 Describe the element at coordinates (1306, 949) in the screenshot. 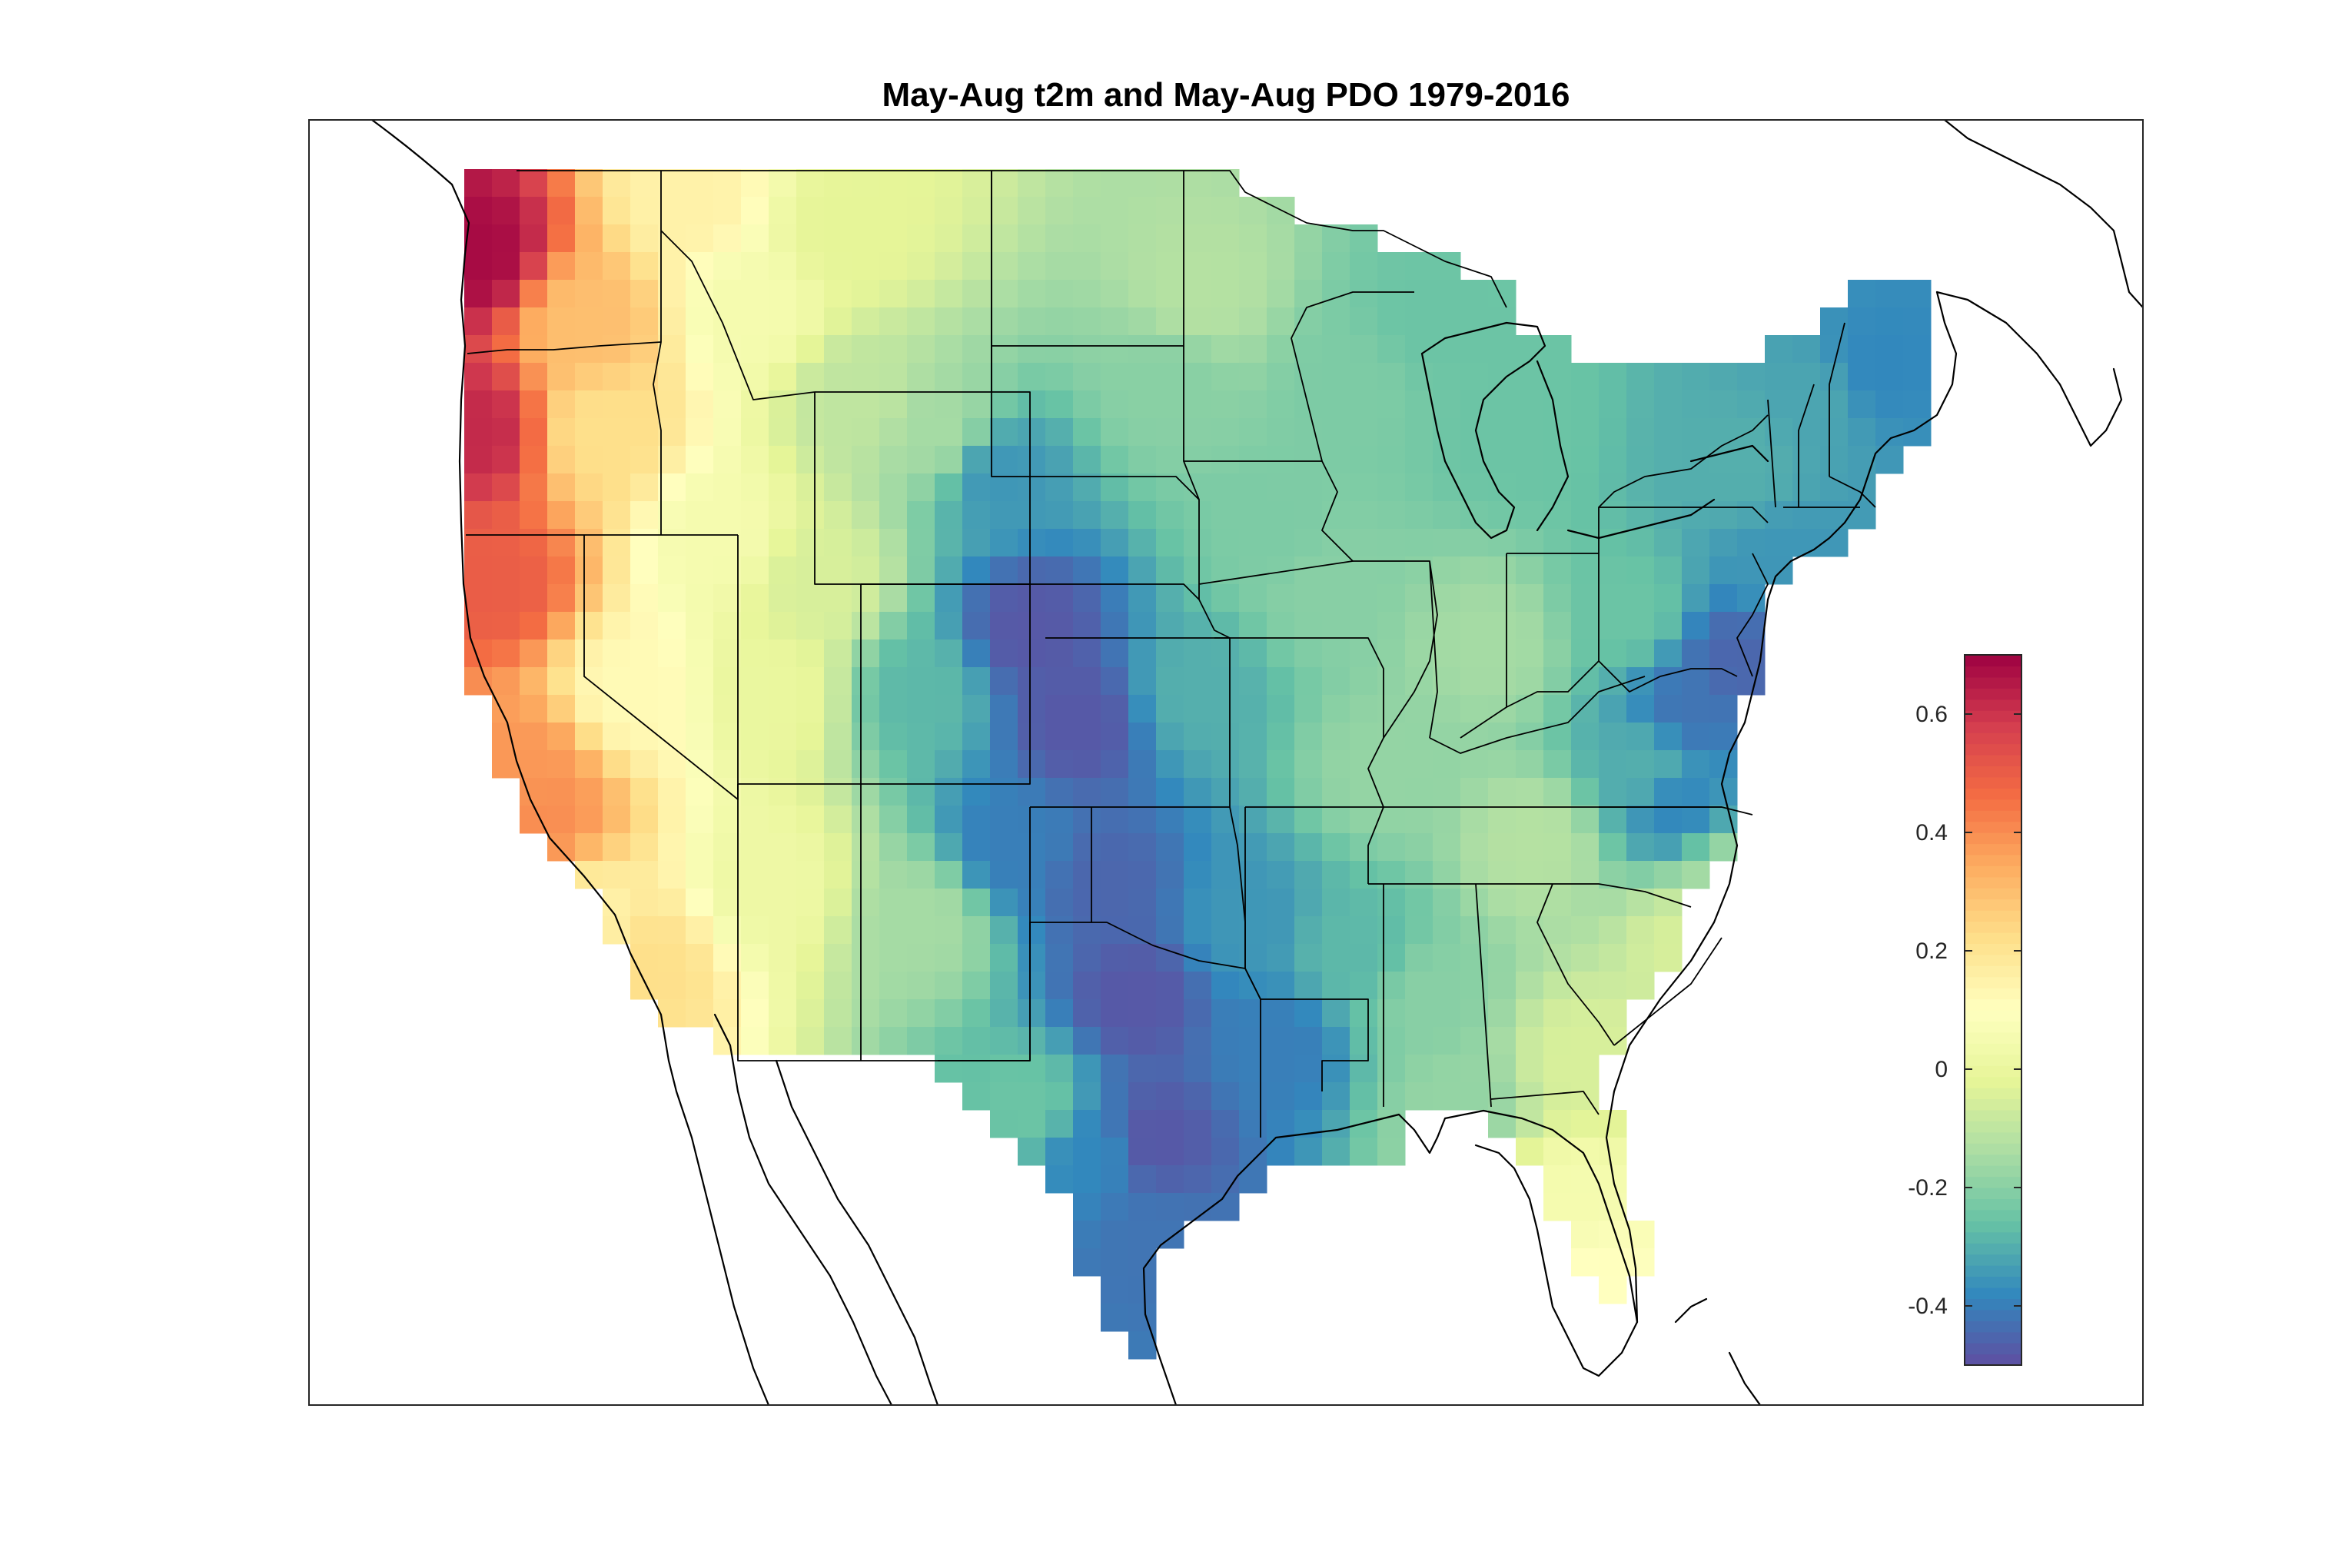

I see `arkansas-louisiana-boundaries` at that location.